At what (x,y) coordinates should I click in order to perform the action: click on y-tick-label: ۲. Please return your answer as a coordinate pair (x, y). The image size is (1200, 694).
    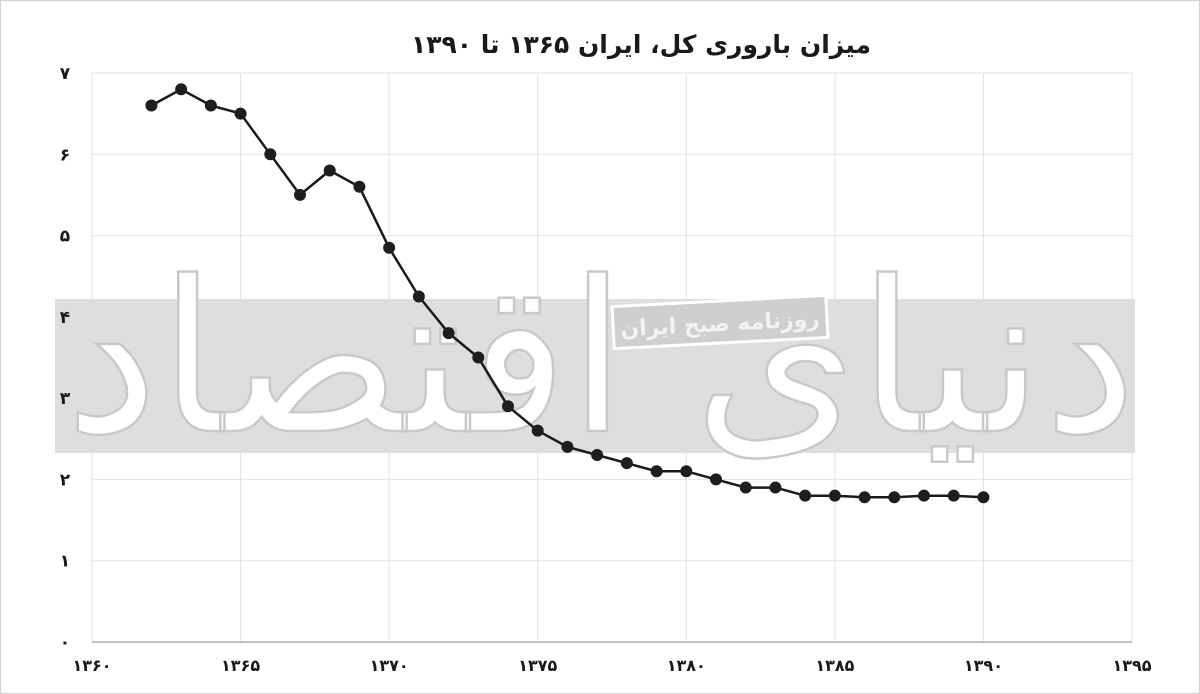
    Looking at the image, I should click on (65, 480).